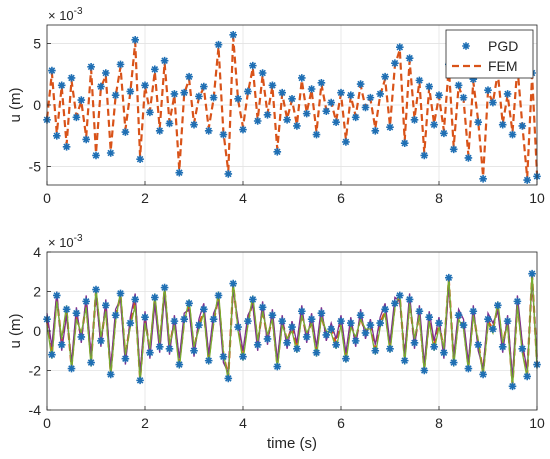 Image resolution: width=550 pixels, height=459 pixels. Describe the element at coordinates (65, 14) in the screenshot. I see `top-exponent-label: × 10⁻³` at that location.